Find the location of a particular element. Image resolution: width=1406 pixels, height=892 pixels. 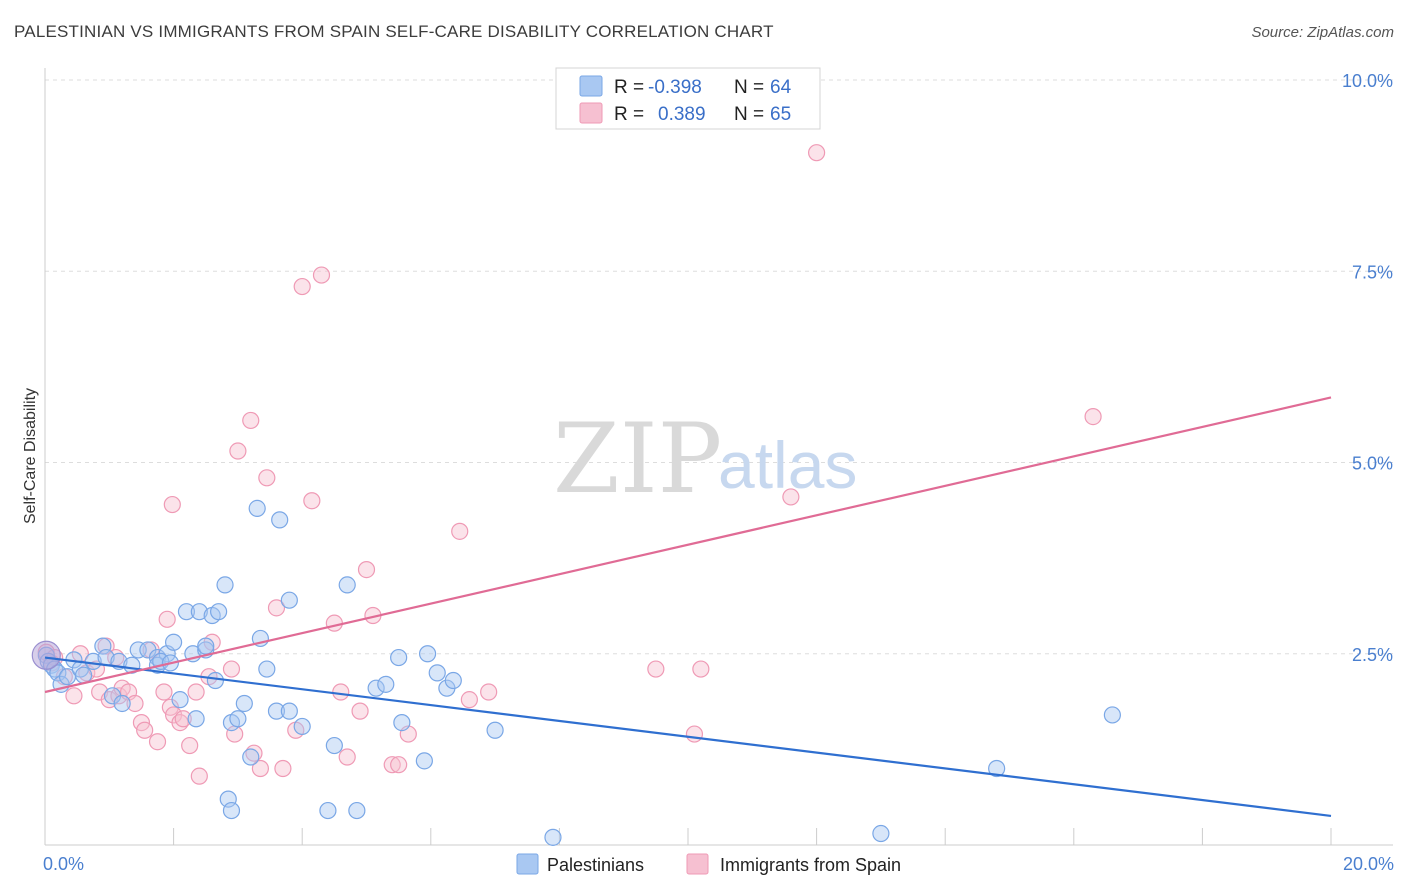

watermark: ZIP atlas is located at coordinates (705, 459).